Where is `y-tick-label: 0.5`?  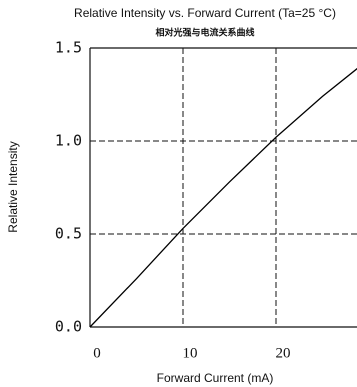 y-tick-label: 0.5 is located at coordinates (68, 234).